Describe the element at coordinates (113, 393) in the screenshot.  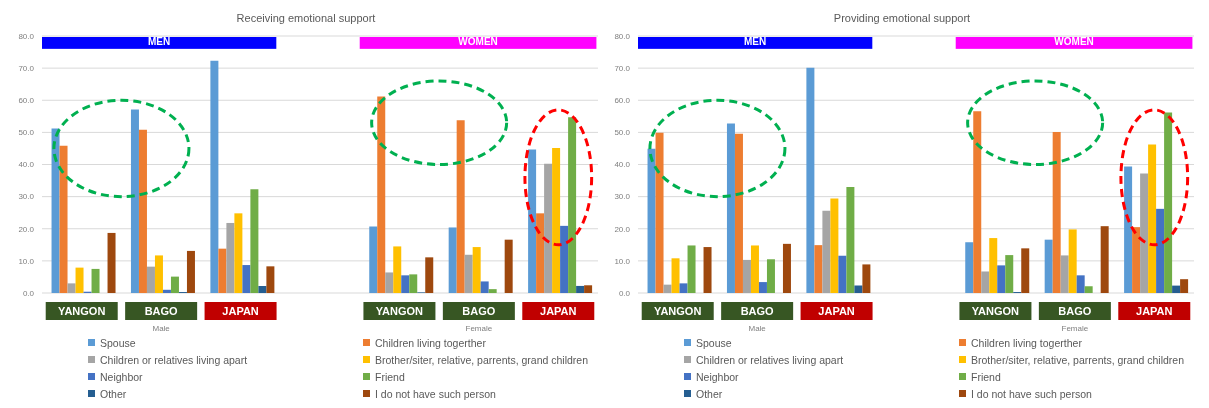
I see `legend-label: Other` at that location.